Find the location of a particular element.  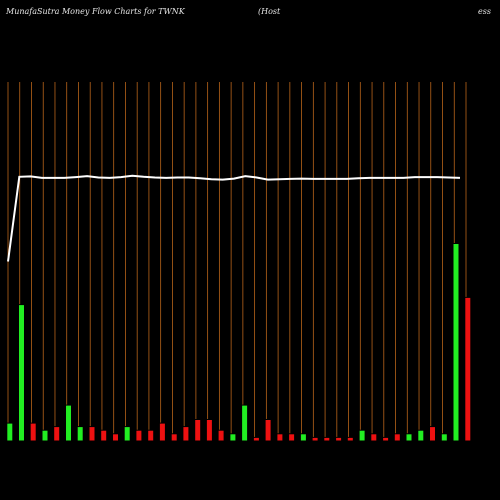

chart-title: MunafaSutra Money Flow Charts for TWNK is located at coordinates (95, 11).